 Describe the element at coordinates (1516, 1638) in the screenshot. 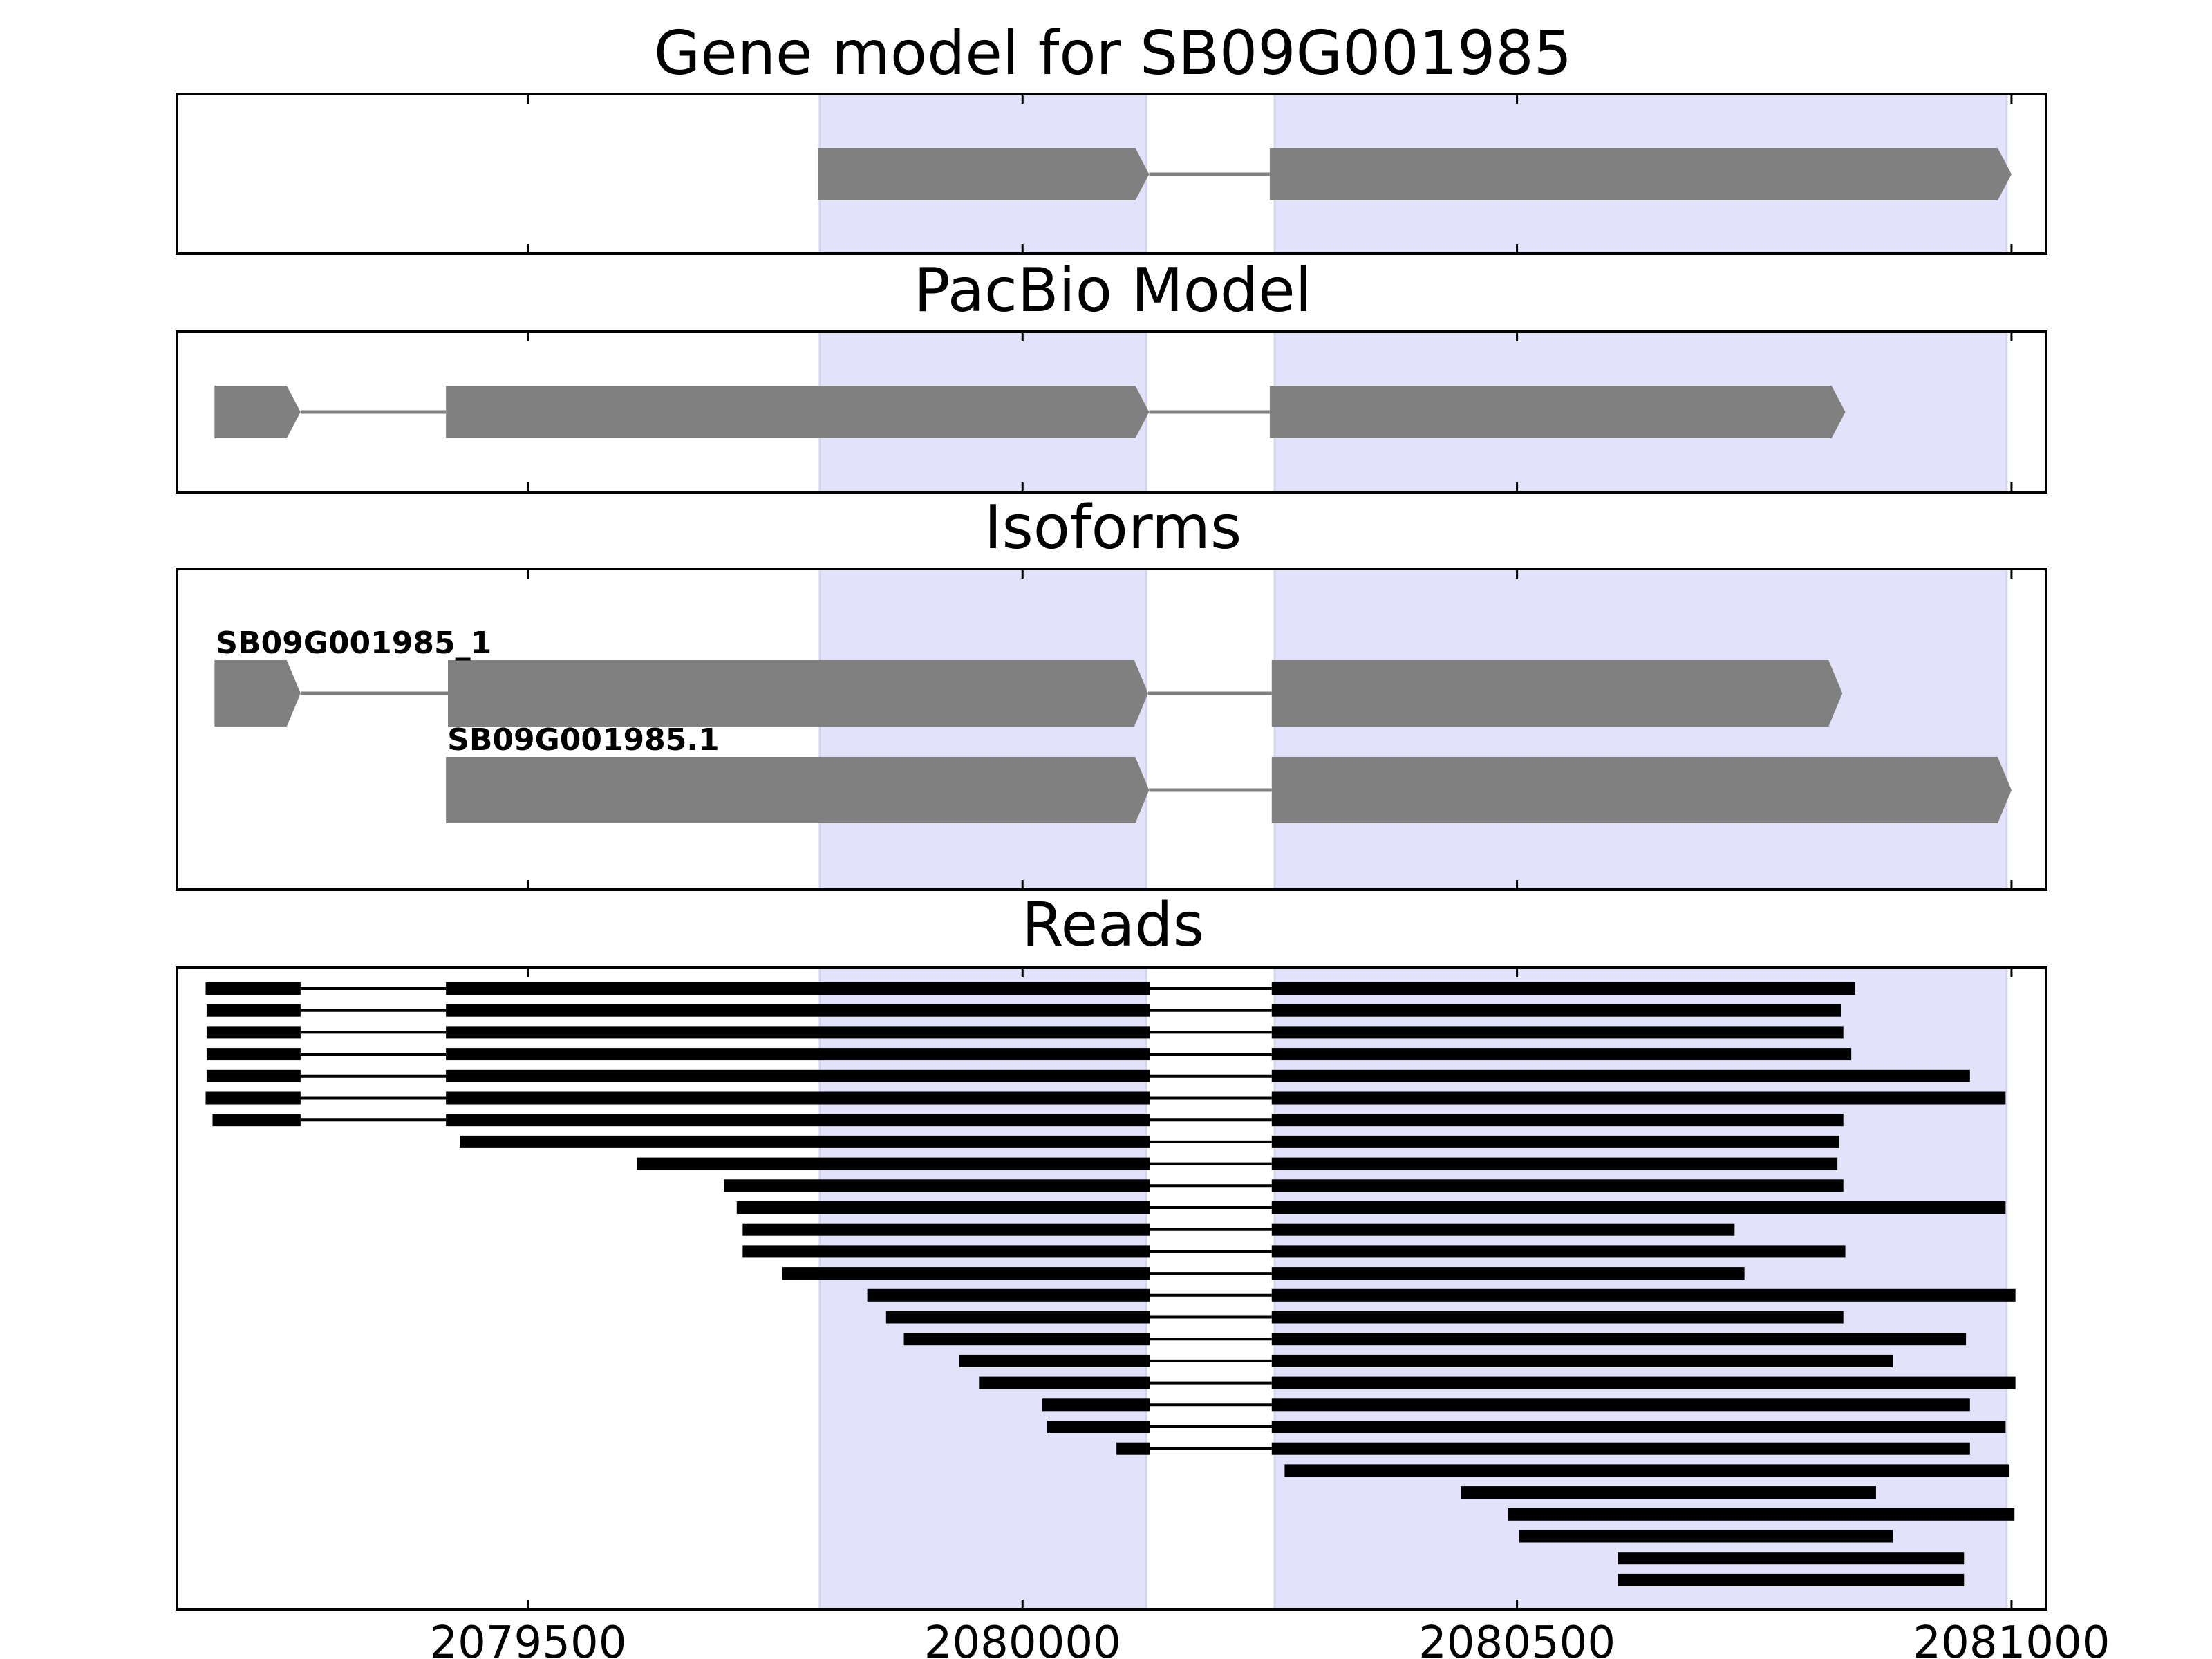

I see `x-tick-label-3: 2080500` at that location.